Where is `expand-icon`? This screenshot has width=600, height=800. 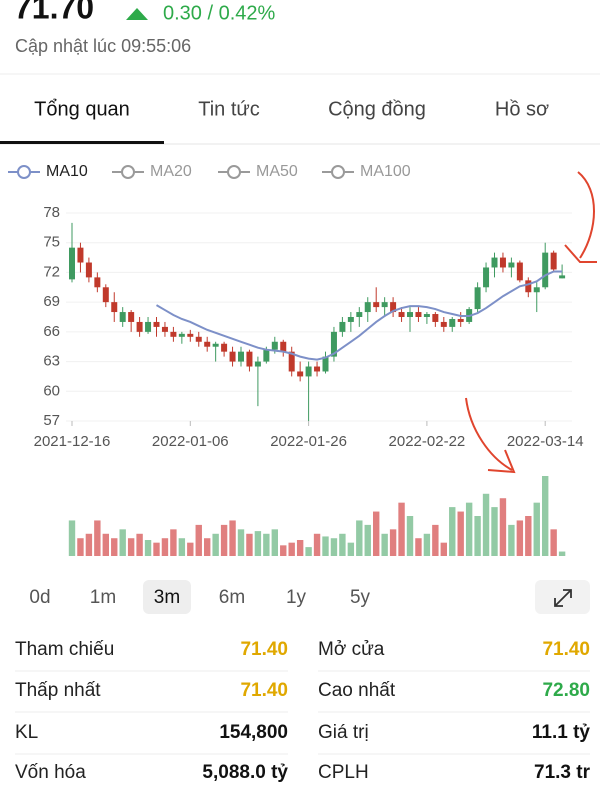
expand-icon is located at coordinates (563, 598).